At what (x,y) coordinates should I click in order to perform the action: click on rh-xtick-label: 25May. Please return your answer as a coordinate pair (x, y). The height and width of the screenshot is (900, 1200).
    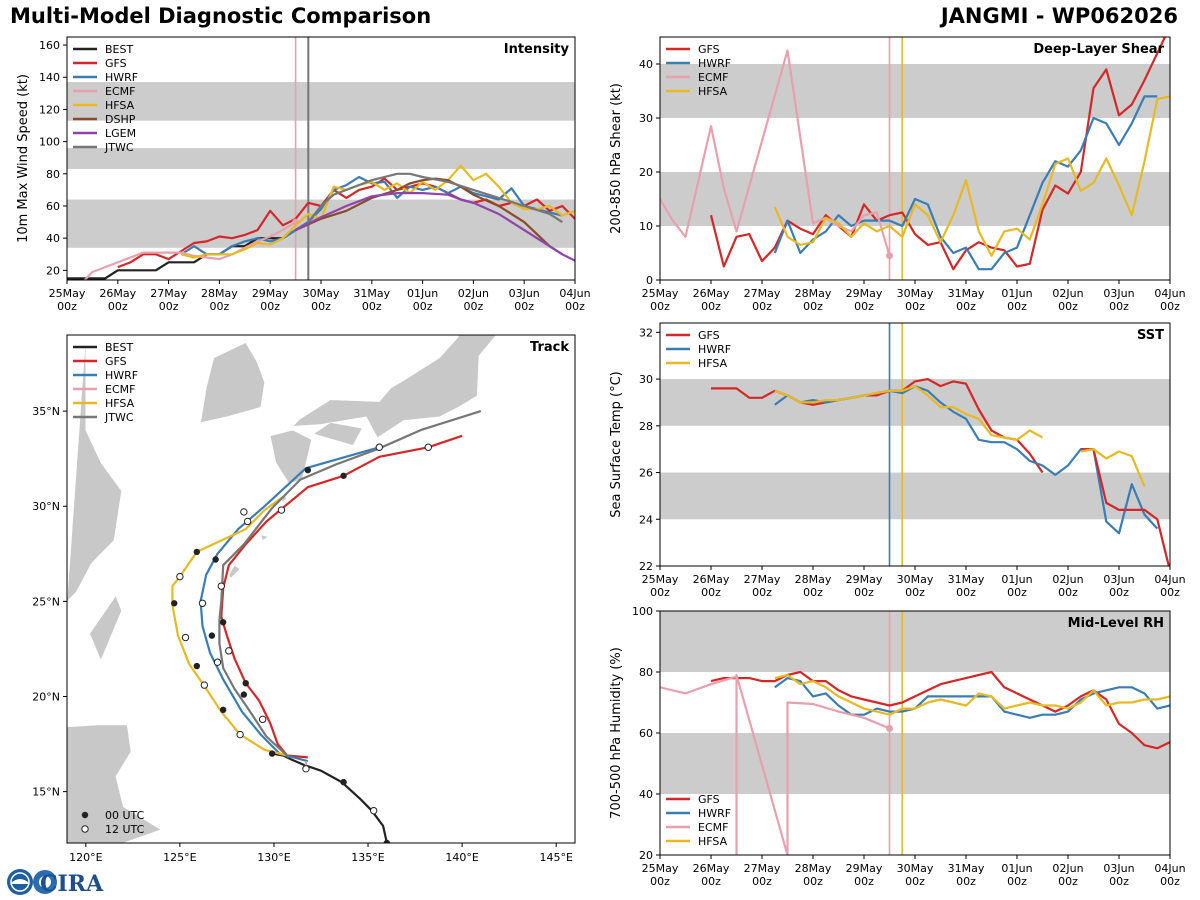
    Looking at the image, I should click on (660, 868).